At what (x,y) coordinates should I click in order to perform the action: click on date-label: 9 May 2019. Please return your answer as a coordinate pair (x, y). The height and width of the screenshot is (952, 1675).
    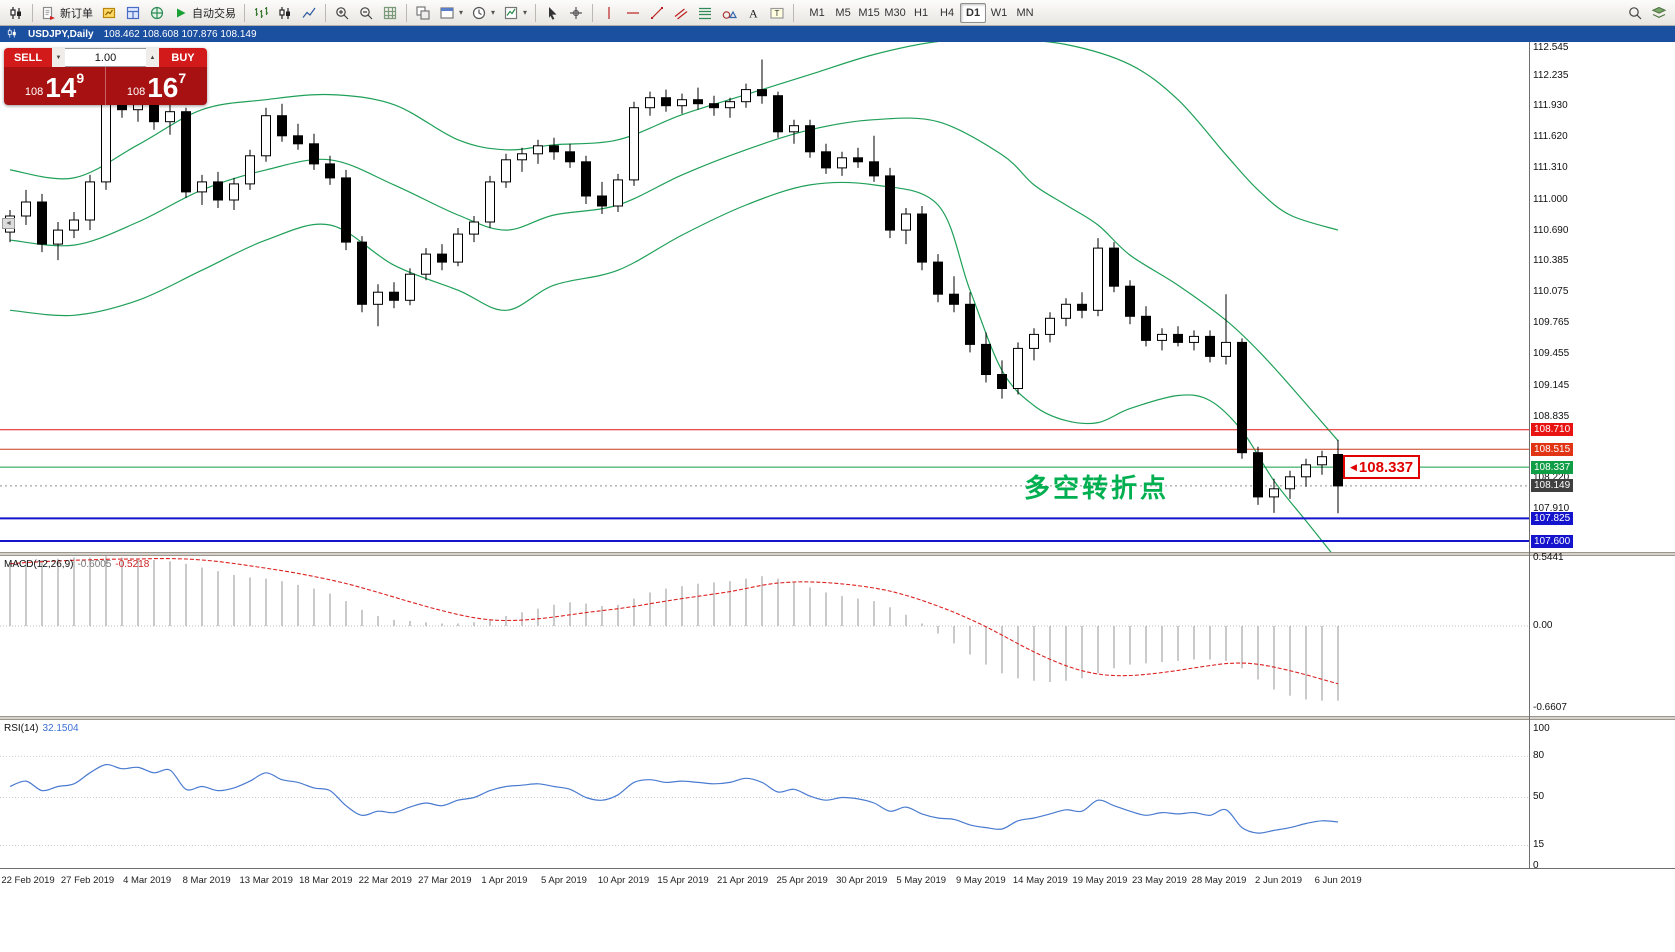
    Looking at the image, I should click on (980, 880).